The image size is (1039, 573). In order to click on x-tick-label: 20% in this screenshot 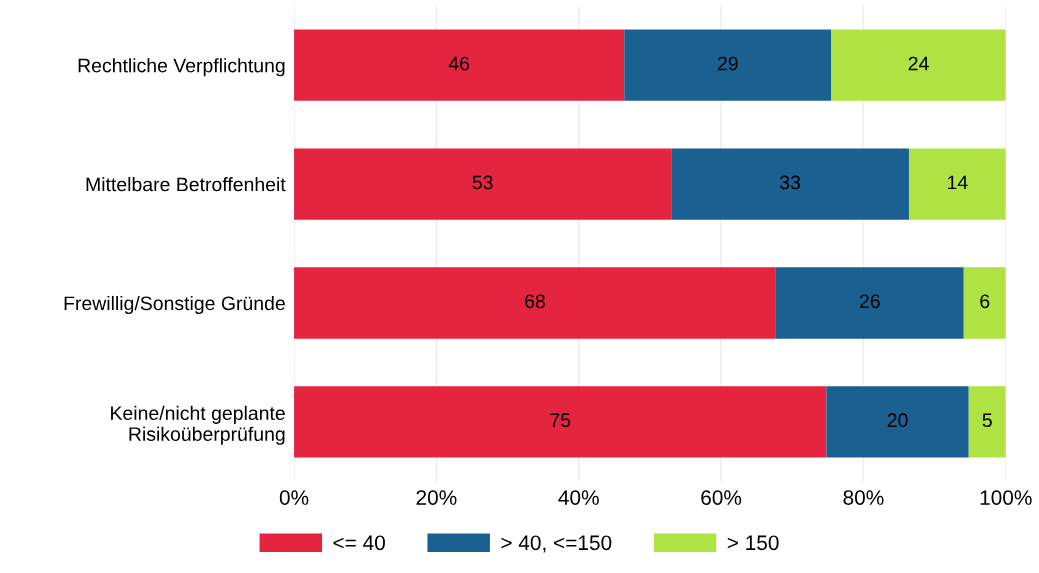, I will do `click(436, 497)`.